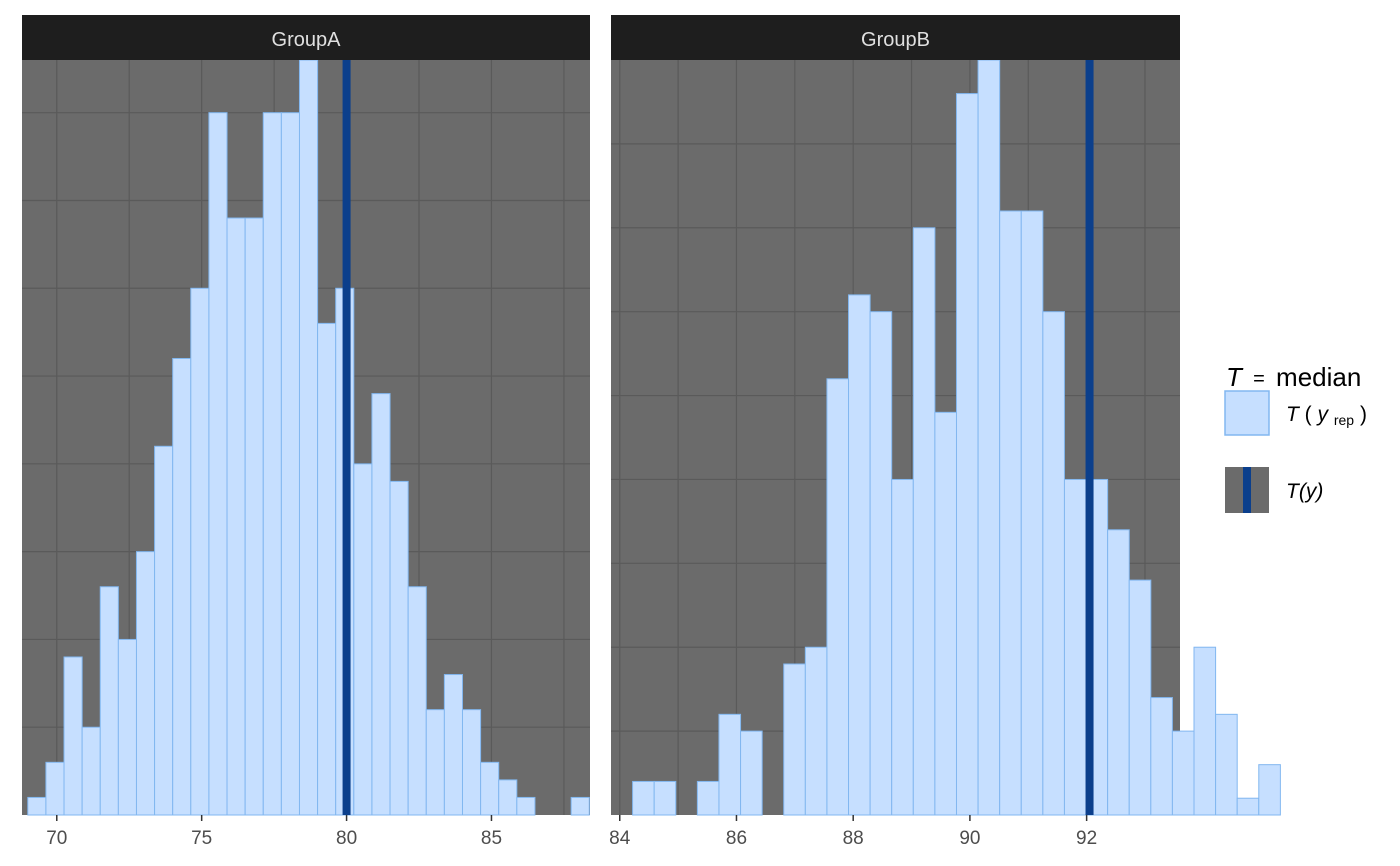  I want to click on legend-yrep-sub: rep, so click(1344, 420).